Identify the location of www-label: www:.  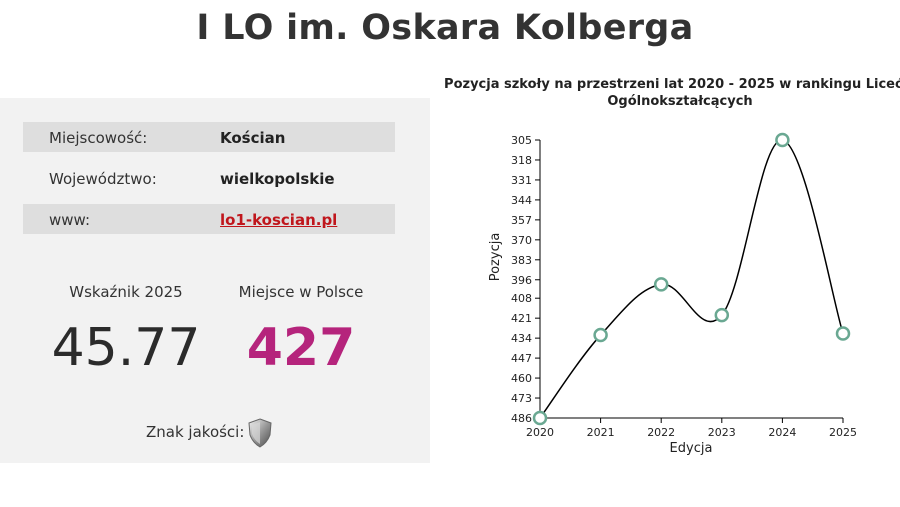
(70, 220).